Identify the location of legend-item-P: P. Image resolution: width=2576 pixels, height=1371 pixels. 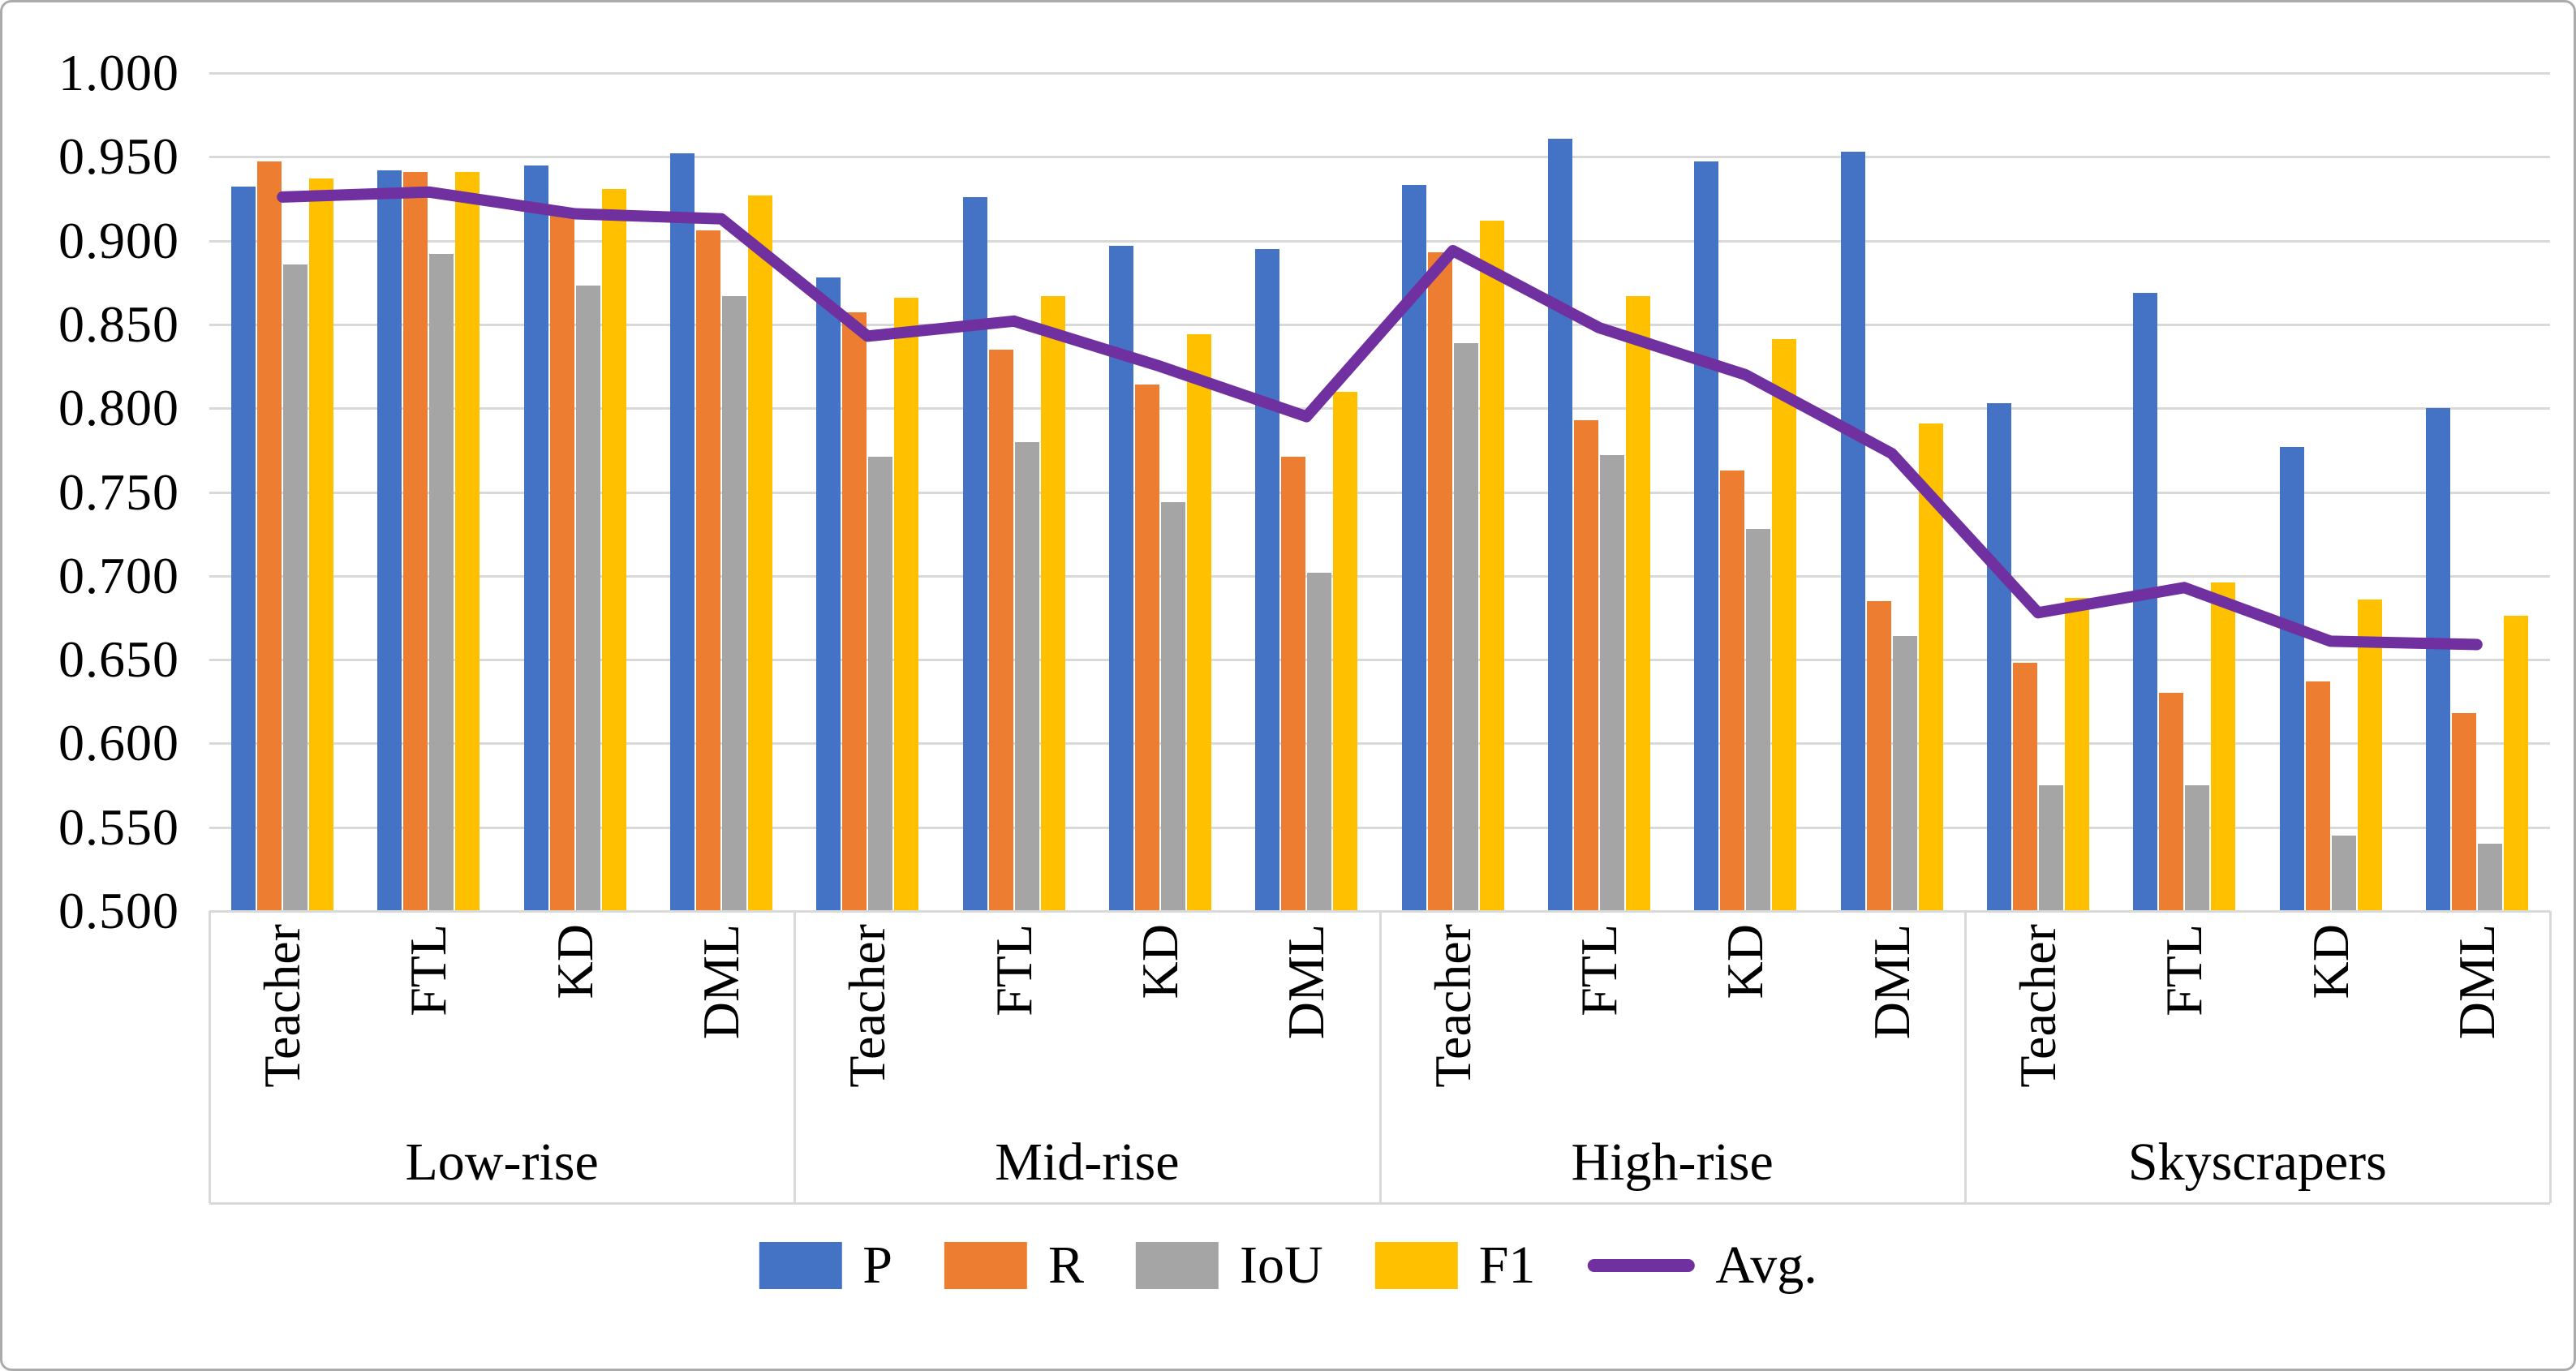
(825, 1265).